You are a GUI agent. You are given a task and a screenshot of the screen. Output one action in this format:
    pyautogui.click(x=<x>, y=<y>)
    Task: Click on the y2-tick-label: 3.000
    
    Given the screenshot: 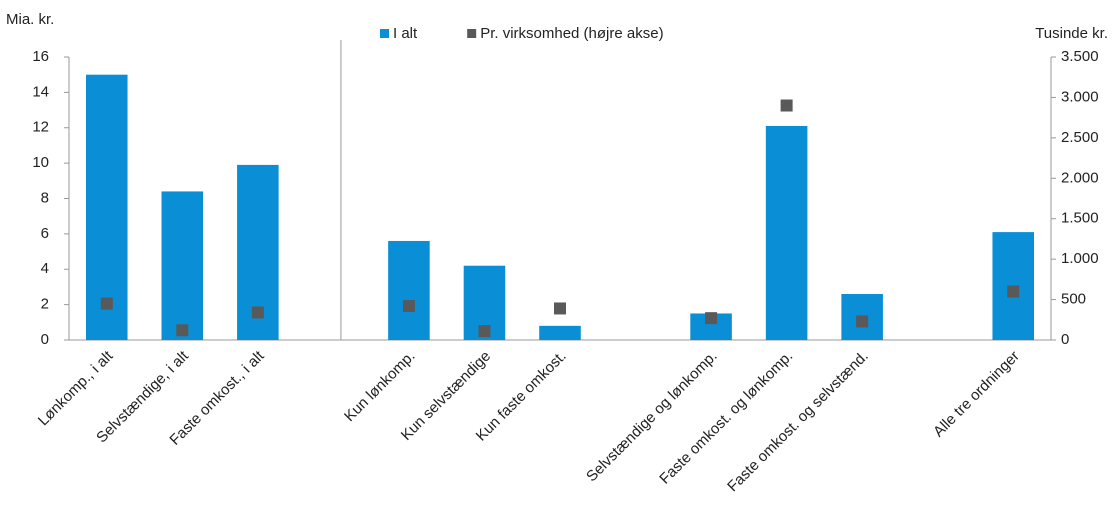 What is the action you would take?
    pyautogui.click(x=1080, y=96)
    